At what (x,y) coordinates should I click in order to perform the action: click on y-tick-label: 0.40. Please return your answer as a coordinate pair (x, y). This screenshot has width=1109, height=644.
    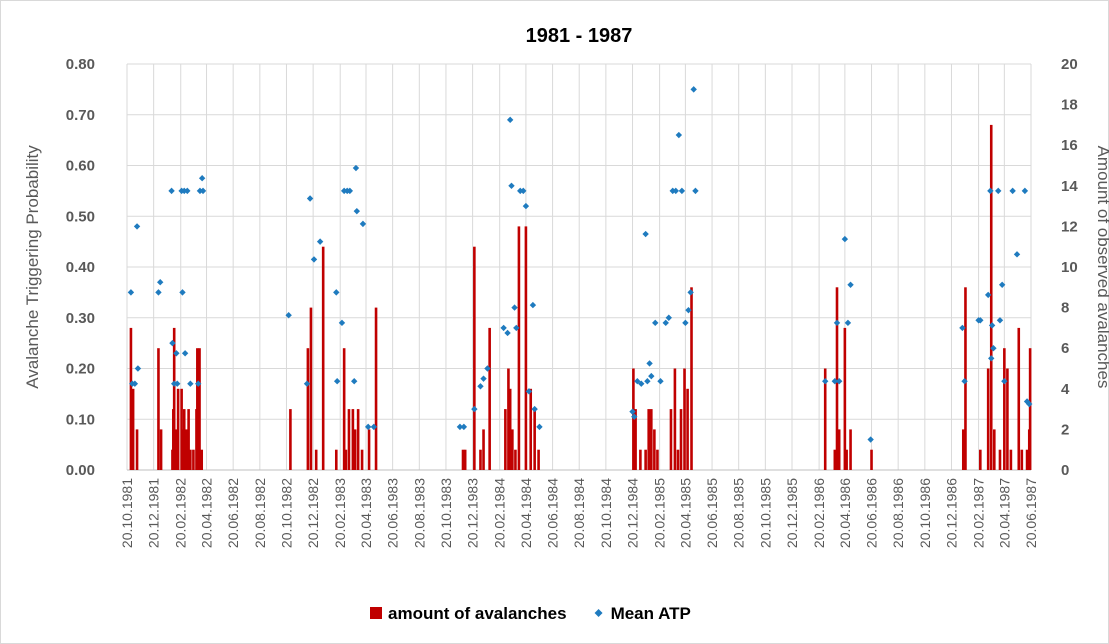
    Looking at the image, I should click on (80, 267).